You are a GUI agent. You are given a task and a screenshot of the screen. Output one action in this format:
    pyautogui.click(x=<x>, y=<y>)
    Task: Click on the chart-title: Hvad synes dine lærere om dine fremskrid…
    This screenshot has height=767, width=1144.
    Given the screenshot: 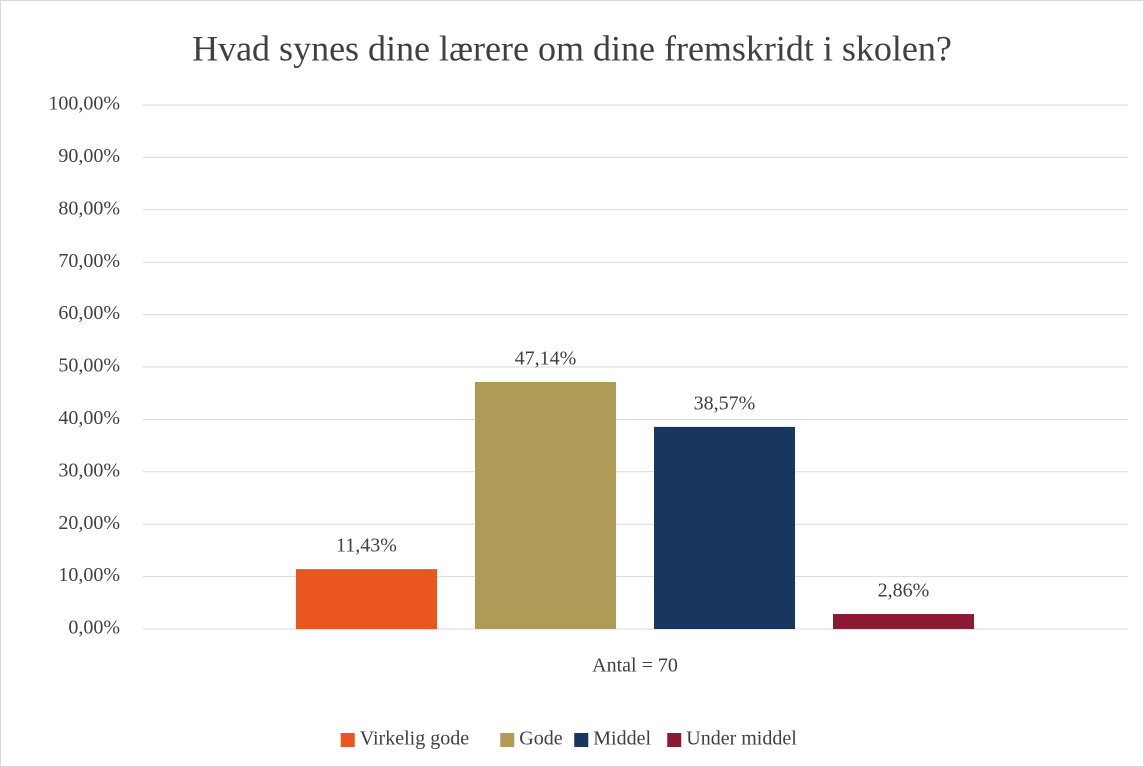 What is the action you would take?
    pyautogui.click(x=572, y=48)
    